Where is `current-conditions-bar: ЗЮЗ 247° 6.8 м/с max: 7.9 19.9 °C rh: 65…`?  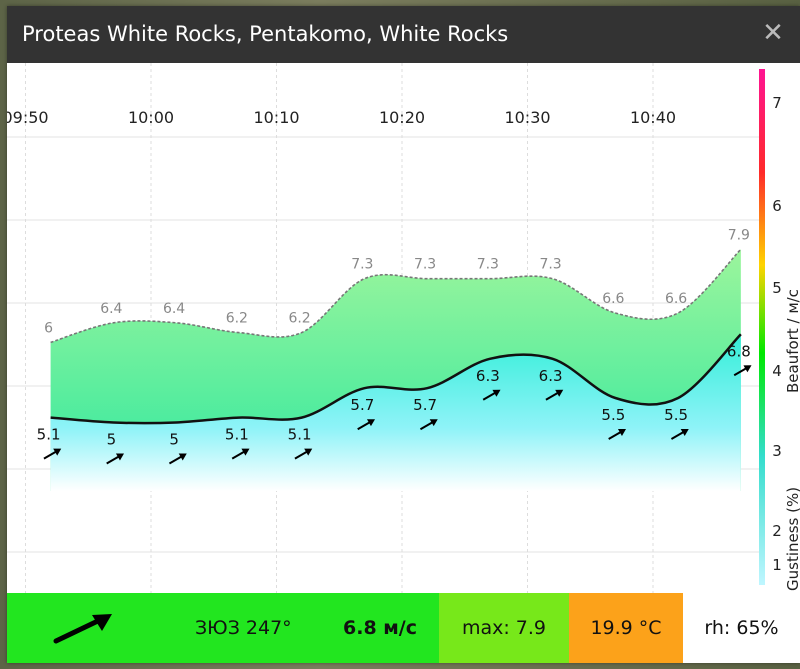
current-conditions-bar: ЗЮЗ 247° 6.8 м/с max: 7.9 19.9 °C rh: 65… is located at coordinates (403, 628).